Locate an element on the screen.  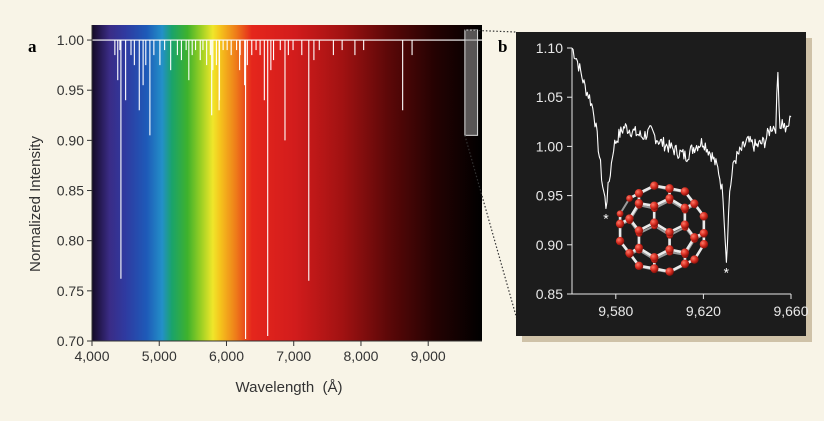
b-y-tick-label: 0.85 is located at coordinates (549, 294).